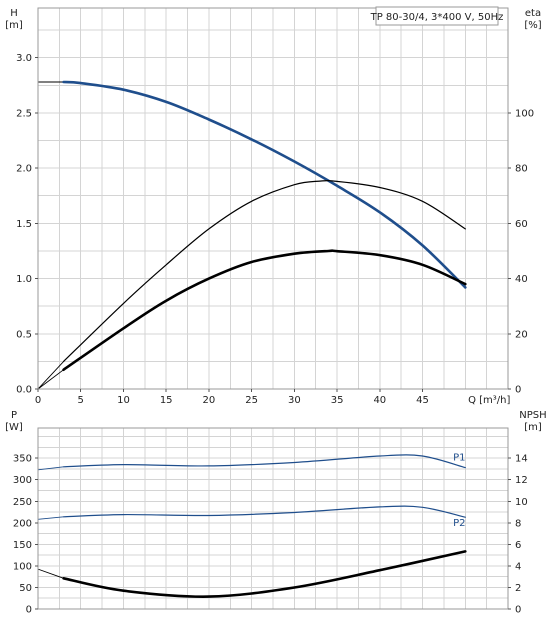 The width and height of the screenshot is (555, 624). Describe the element at coordinates (22, 480) in the screenshot. I see `y-tick-label: 300` at that location.